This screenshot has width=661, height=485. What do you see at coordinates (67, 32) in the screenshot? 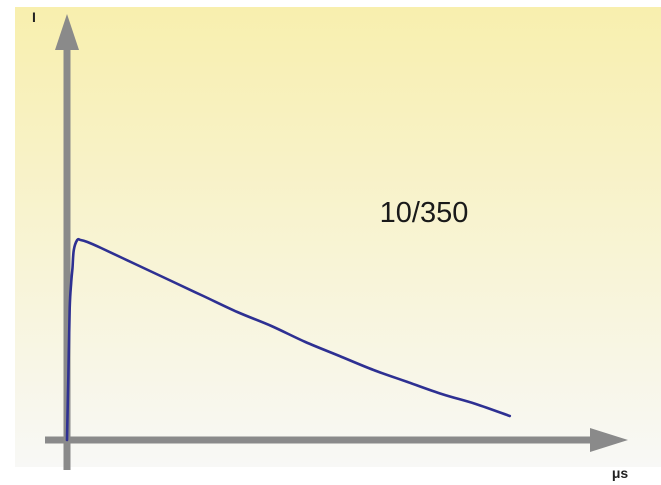
I see `y-axis-arrowhead` at bounding box center [67, 32].